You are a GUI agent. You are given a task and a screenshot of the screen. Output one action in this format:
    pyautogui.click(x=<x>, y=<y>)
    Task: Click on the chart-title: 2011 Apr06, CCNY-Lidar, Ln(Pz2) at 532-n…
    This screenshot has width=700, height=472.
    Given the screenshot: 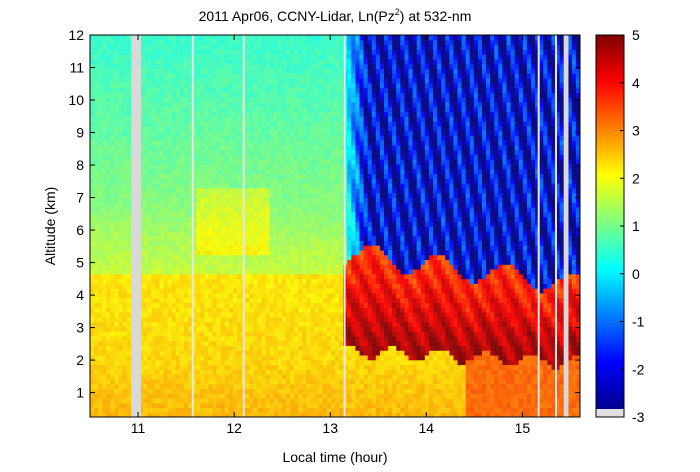 What is the action you would take?
    pyautogui.click(x=335, y=15)
    